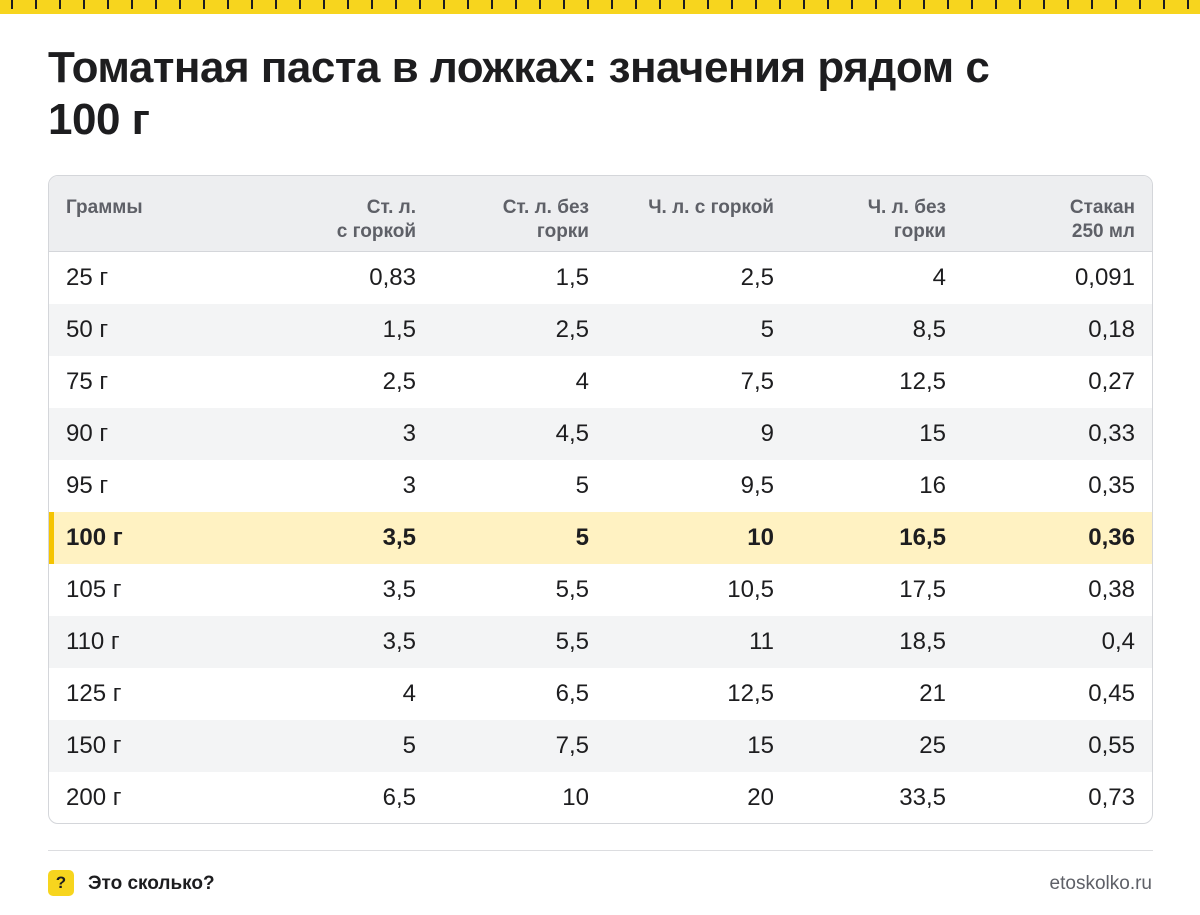 Image resolution: width=1200 pixels, height=915 pixels. Describe the element at coordinates (409, 693) in the screenshot. I see `cell-tbsp-heaped: 4` at that location.